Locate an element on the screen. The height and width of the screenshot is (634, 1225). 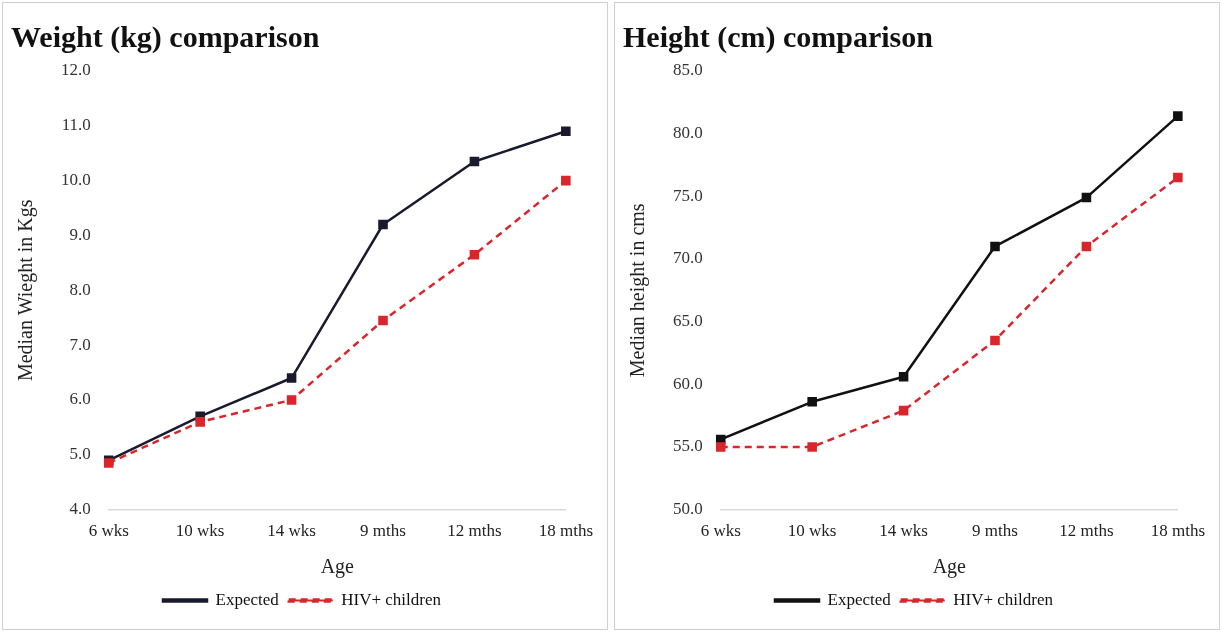
y-tick-label: 55.0 is located at coordinates (688, 446).